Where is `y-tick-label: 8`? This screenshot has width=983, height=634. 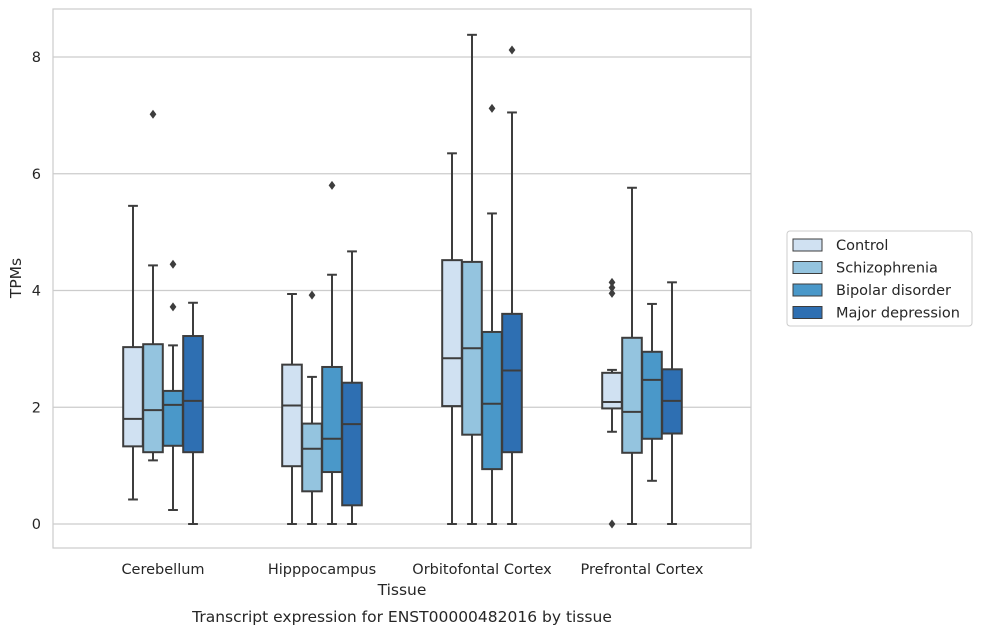
y-tick-label: 8 is located at coordinates (36, 58).